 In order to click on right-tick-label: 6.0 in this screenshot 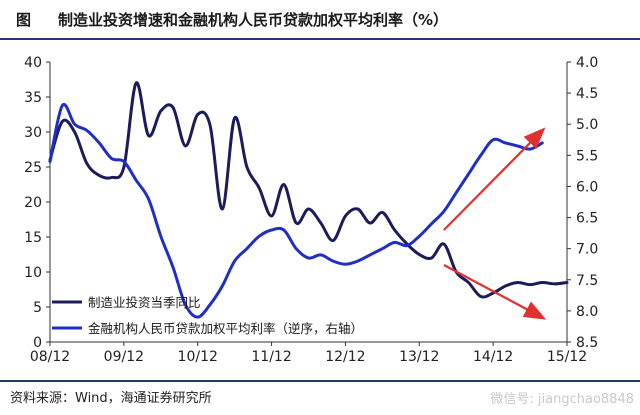, I will do `click(587, 187)`.